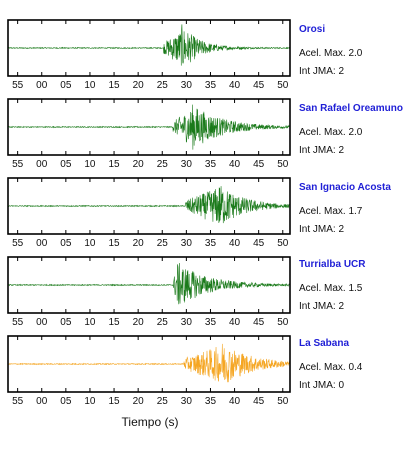  What do you see at coordinates (324, 343) in the screenshot?
I see `station-name: La Sabana` at bounding box center [324, 343].